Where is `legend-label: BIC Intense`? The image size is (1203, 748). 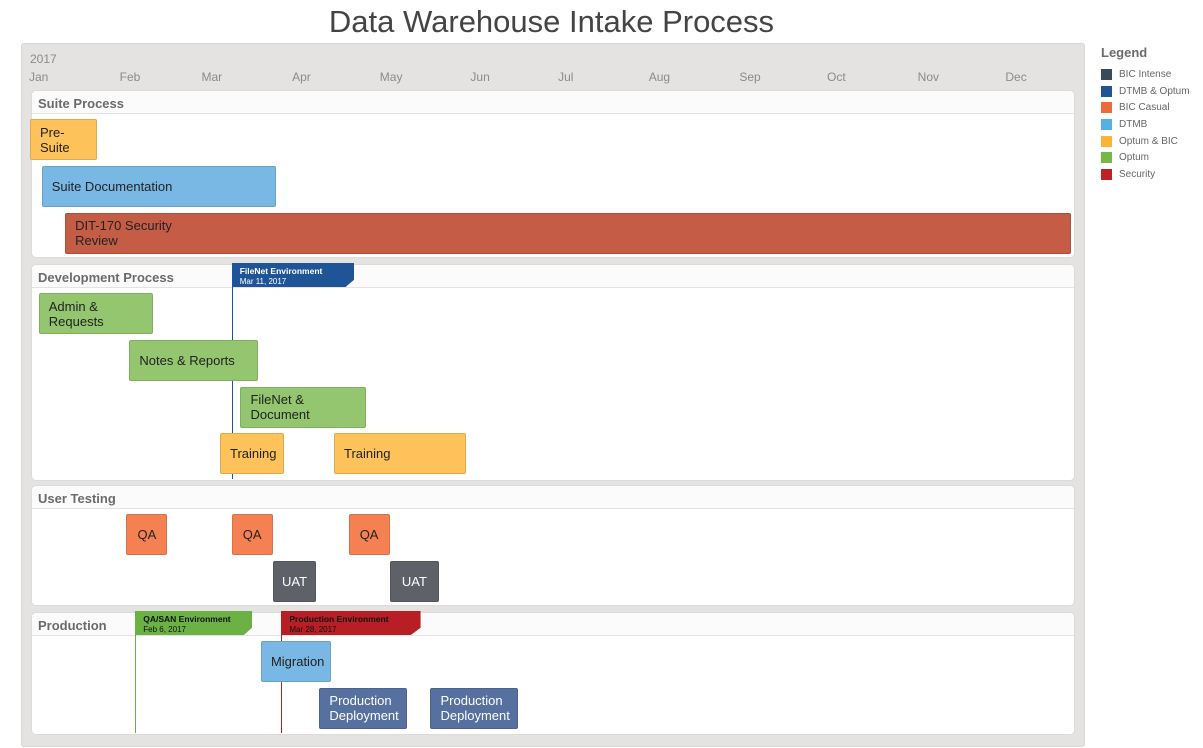 legend-label: BIC Intense is located at coordinates (1145, 74).